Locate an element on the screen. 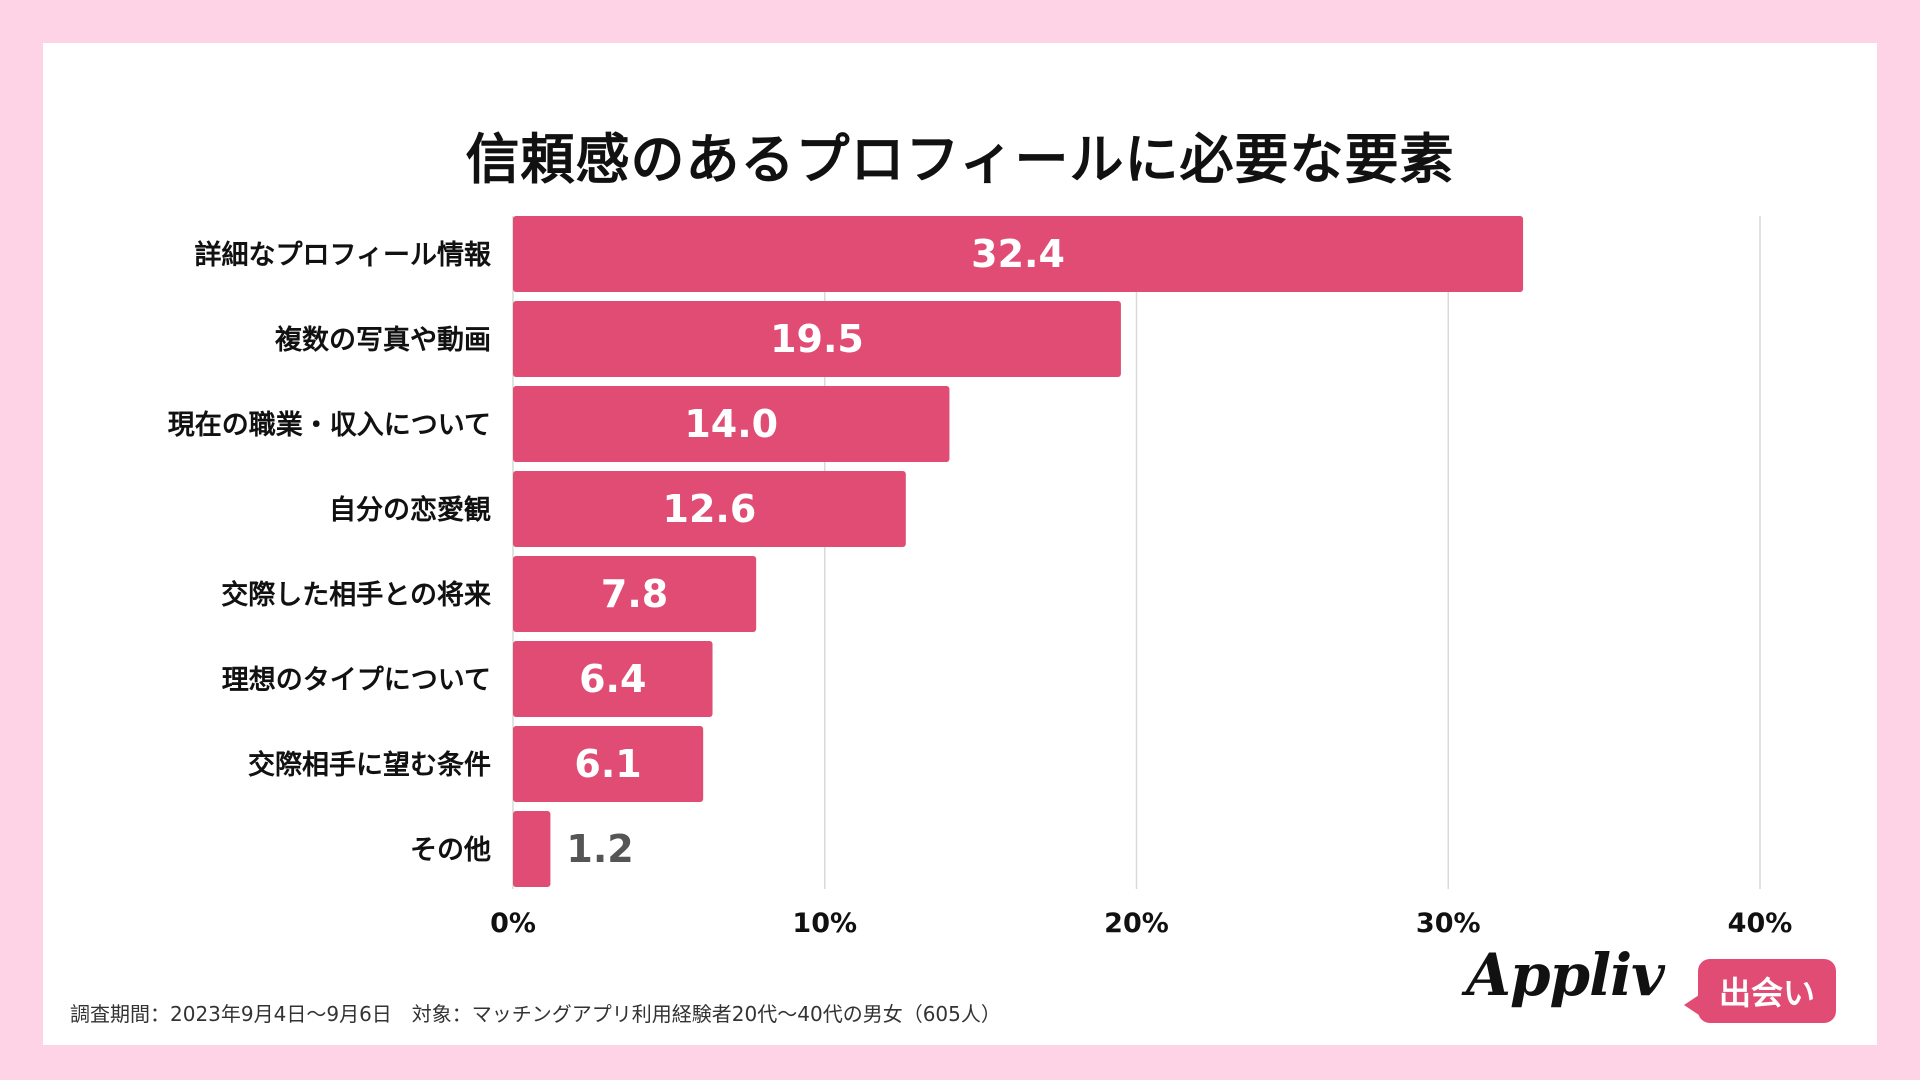  category-label: 交際相手に望む条件 is located at coordinates (369, 765).